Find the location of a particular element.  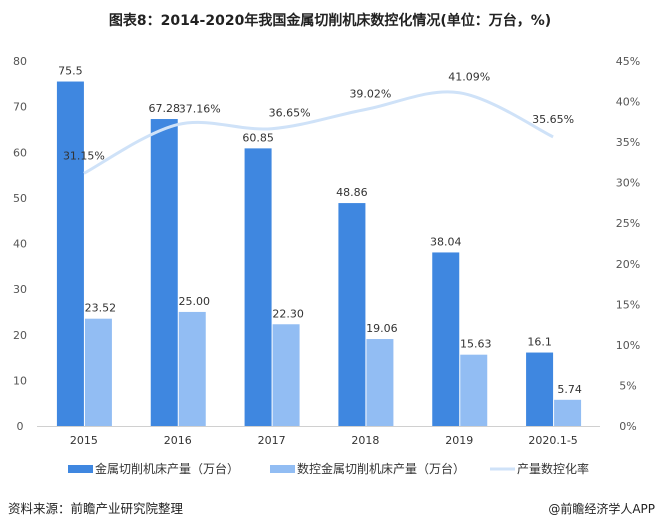

bar-data-label: 15.63 is located at coordinates (476, 344).